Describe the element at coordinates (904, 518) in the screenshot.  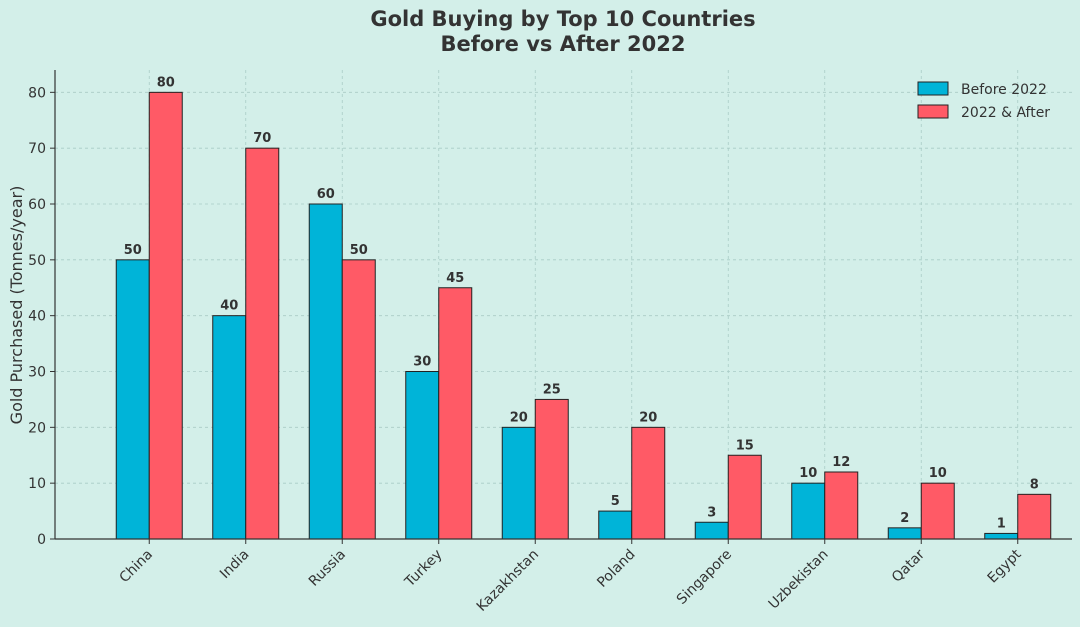
I see `bar-value-label: 2` at that location.